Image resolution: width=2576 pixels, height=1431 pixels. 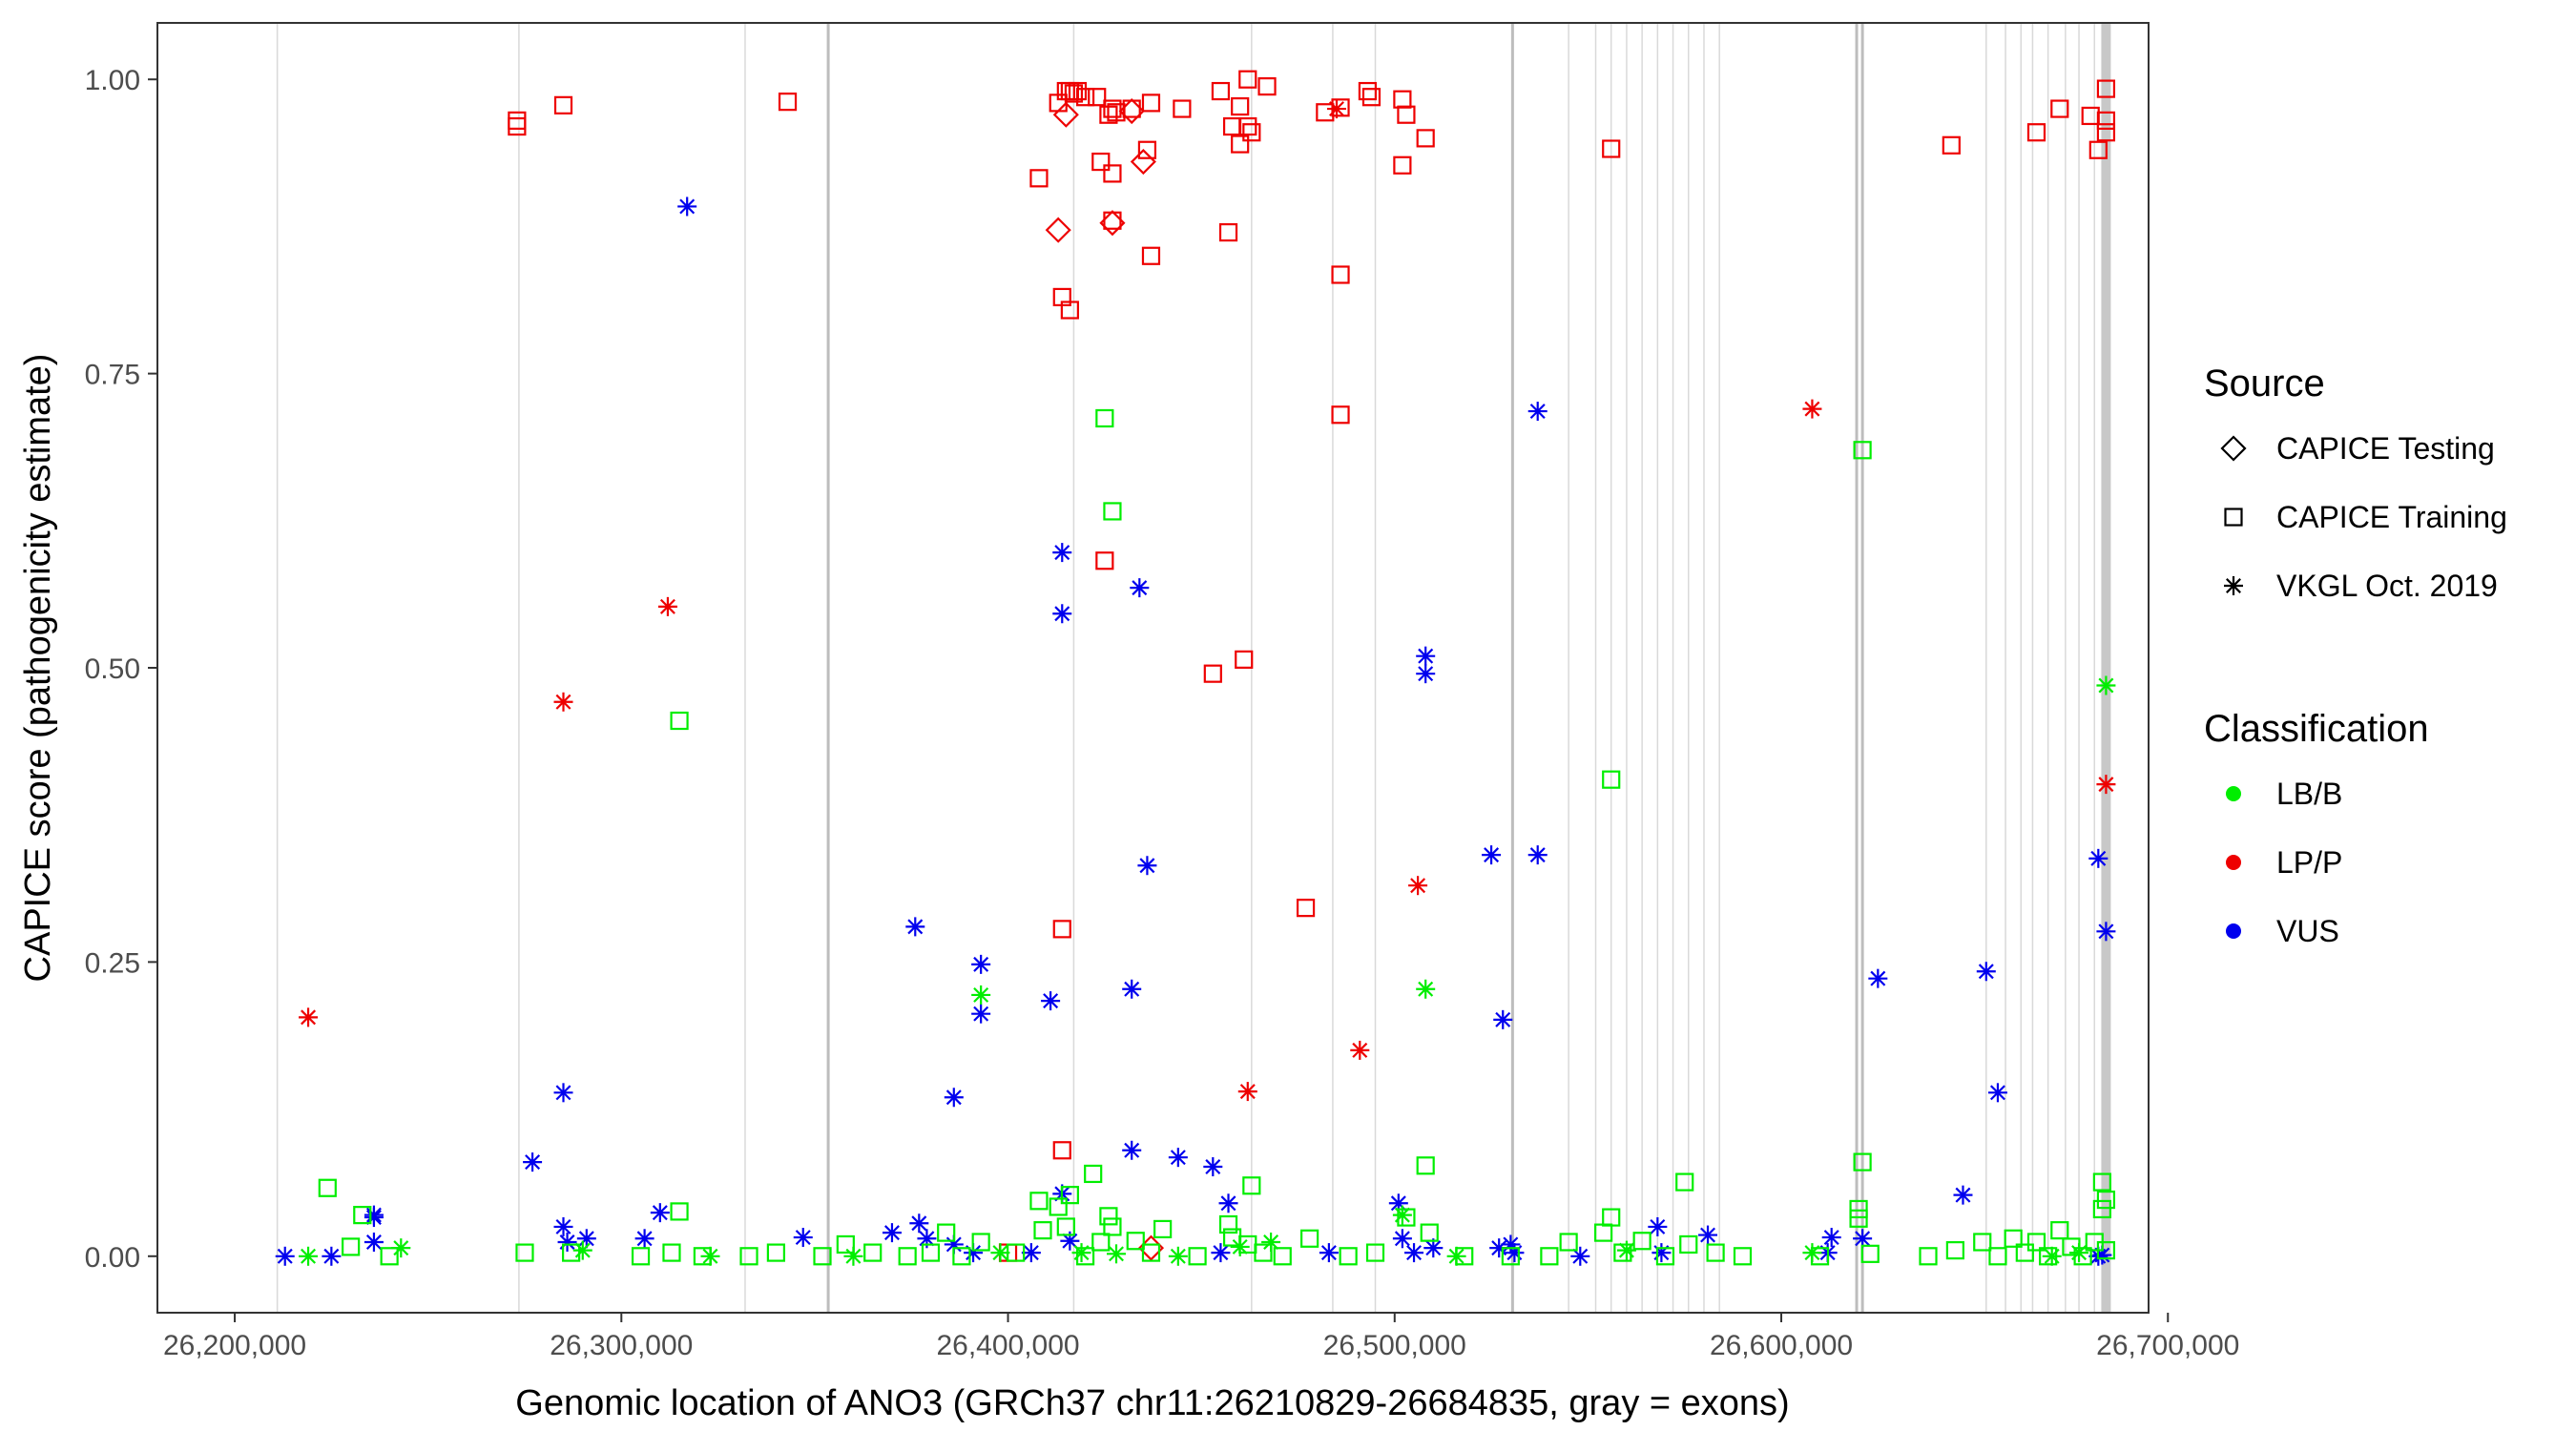 What do you see at coordinates (2167, 1345) in the screenshot?
I see `x-tick-label: 26,700,000` at bounding box center [2167, 1345].